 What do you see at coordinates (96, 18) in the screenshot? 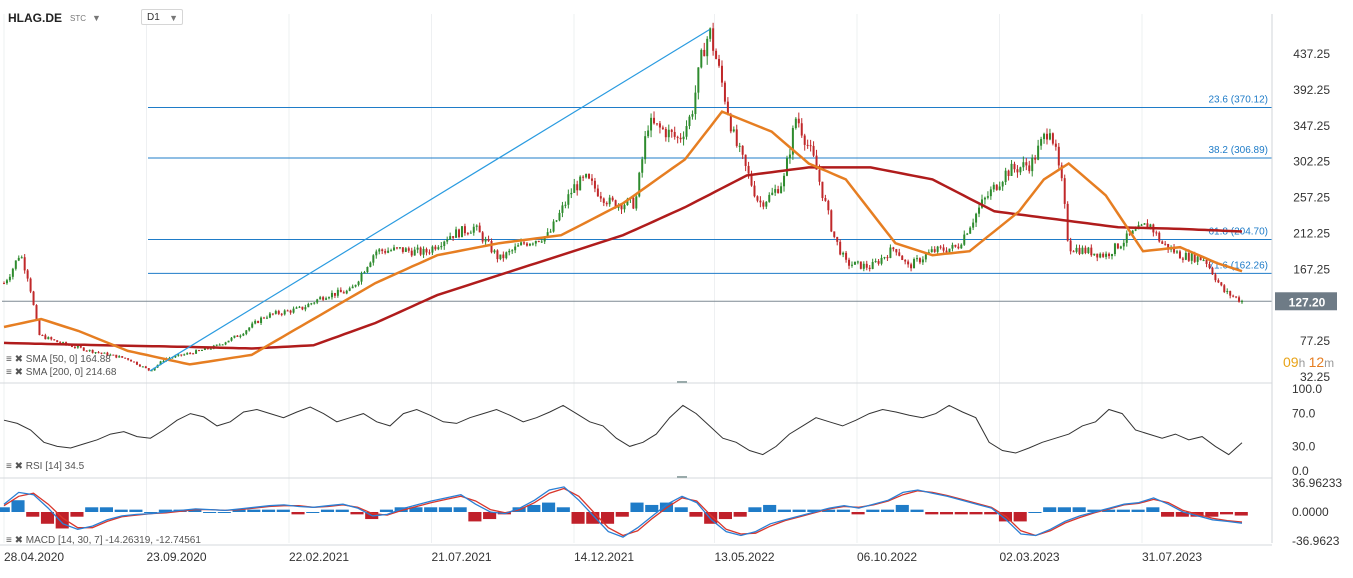
I see `symbol-dropdown-icon: ▼` at bounding box center [96, 18].